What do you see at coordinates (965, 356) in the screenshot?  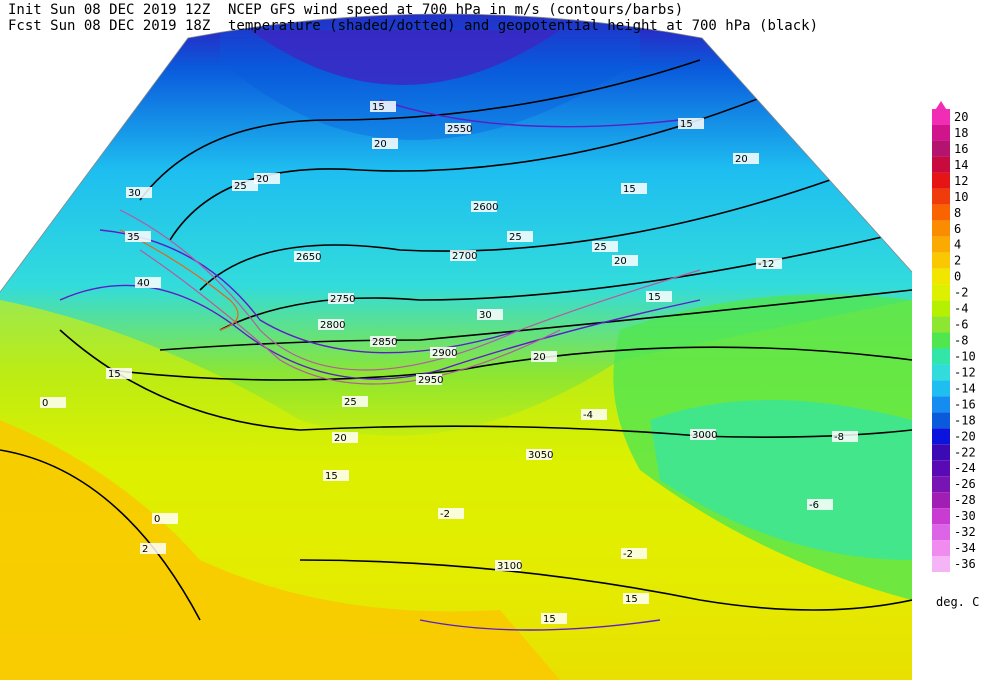 I see `colorbar-label: -10` at bounding box center [965, 356].